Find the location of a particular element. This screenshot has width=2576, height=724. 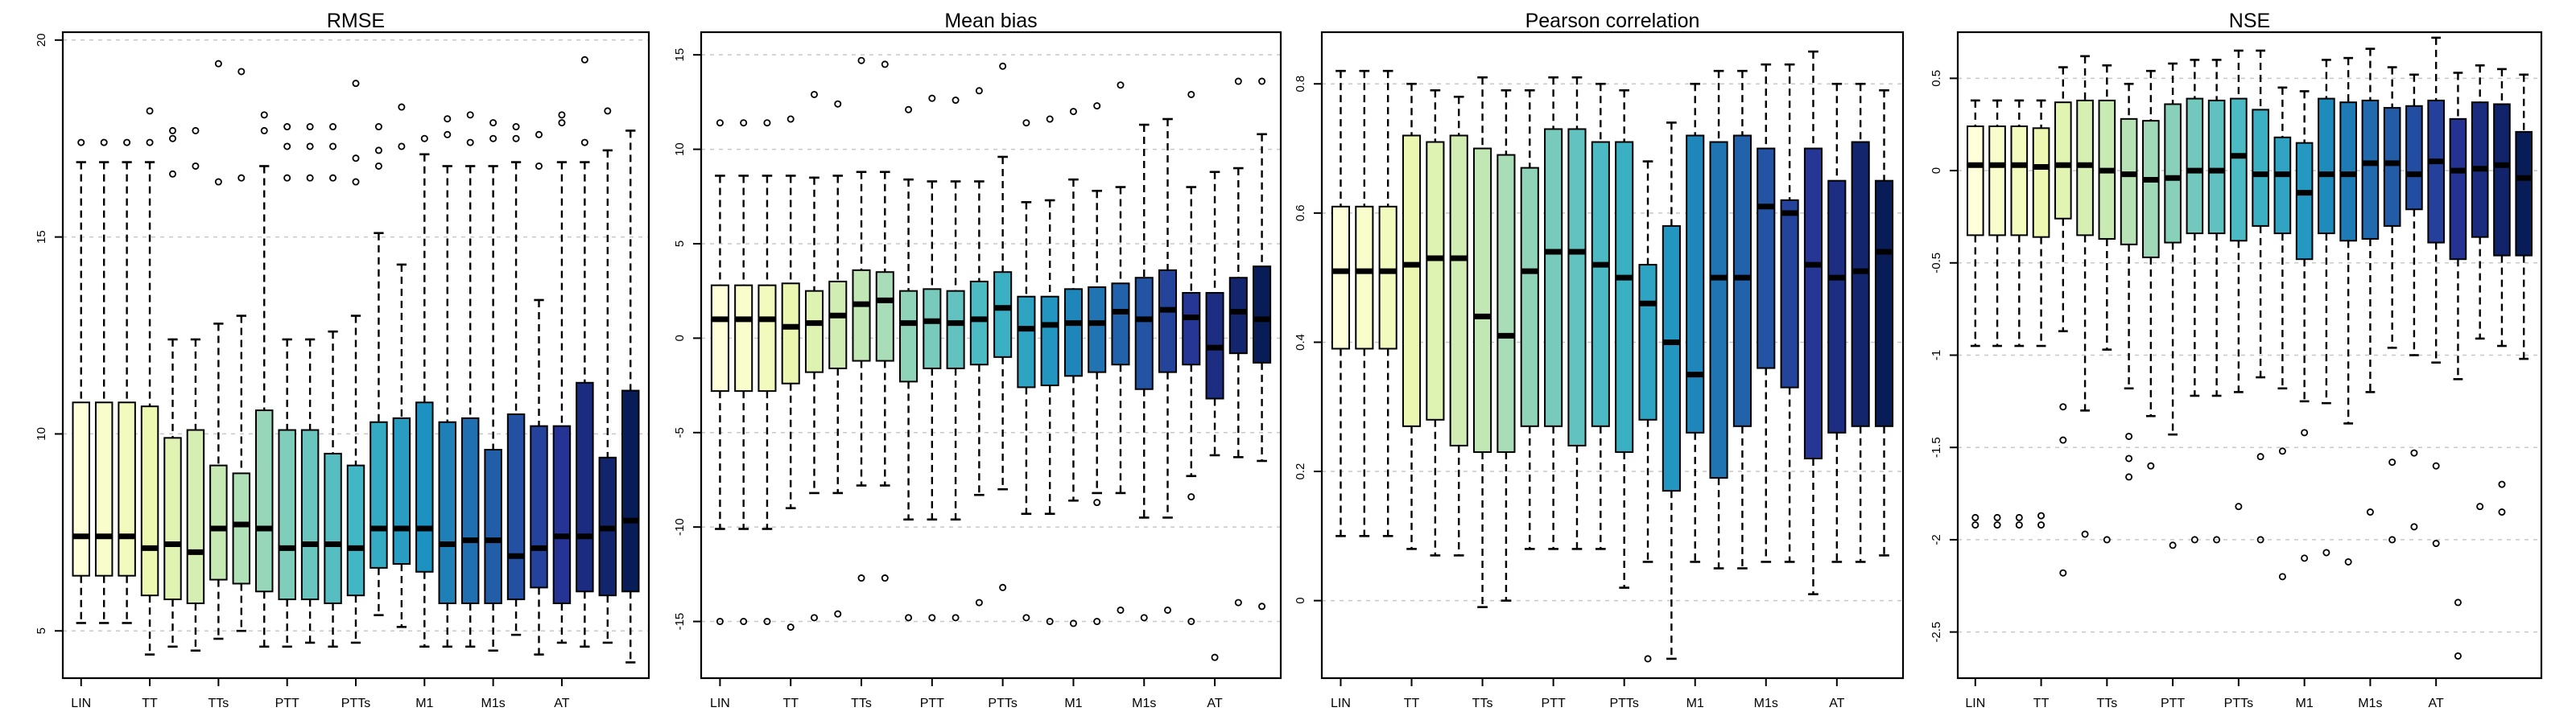

chart-title: Pearson correlation is located at coordinates (1612, 21).